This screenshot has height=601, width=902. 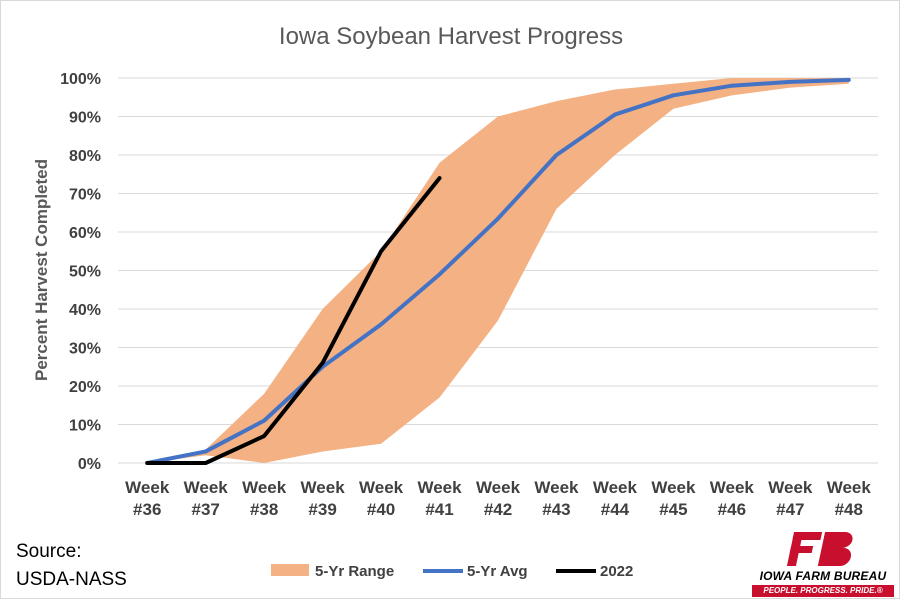 What do you see at coordinates (85, 426) in the screenshot?
I see `y-tick-label: 10%` at bounding box center [85, 426].